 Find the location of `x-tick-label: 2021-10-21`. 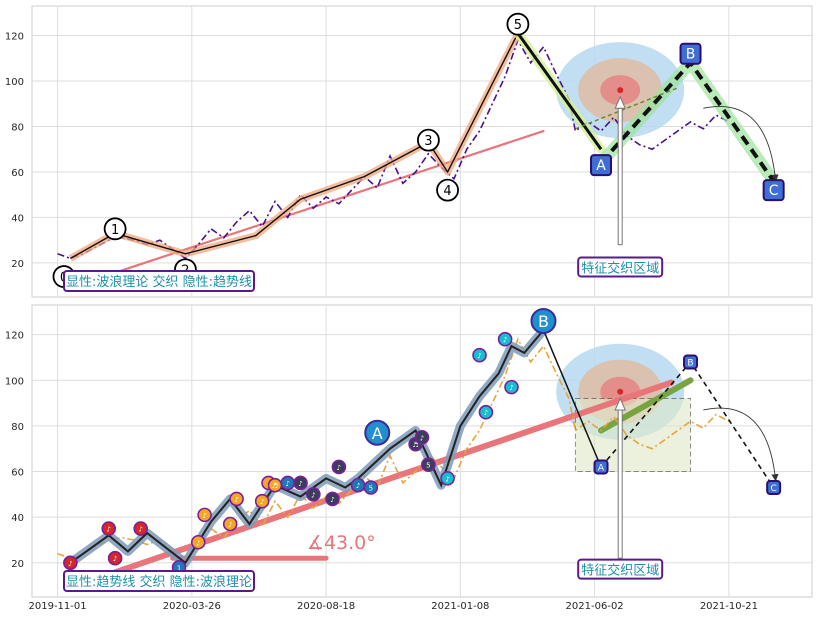

x-tick-label: 2021-10-21 is located at coordinates (729, 606).